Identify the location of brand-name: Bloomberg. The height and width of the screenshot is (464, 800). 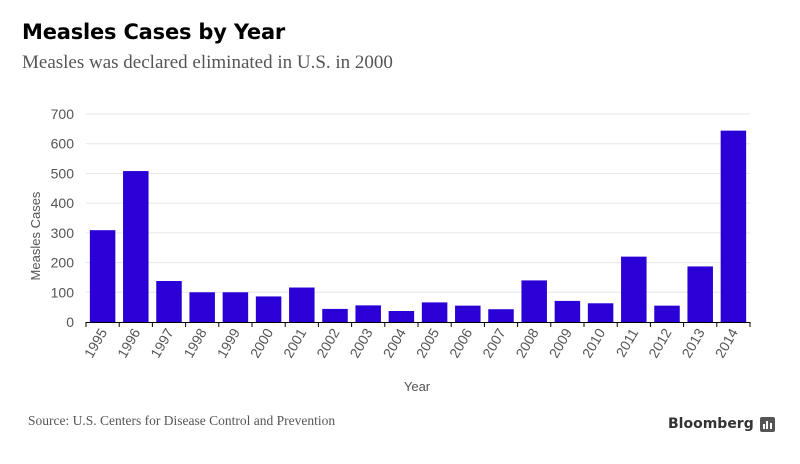
(711, 424).